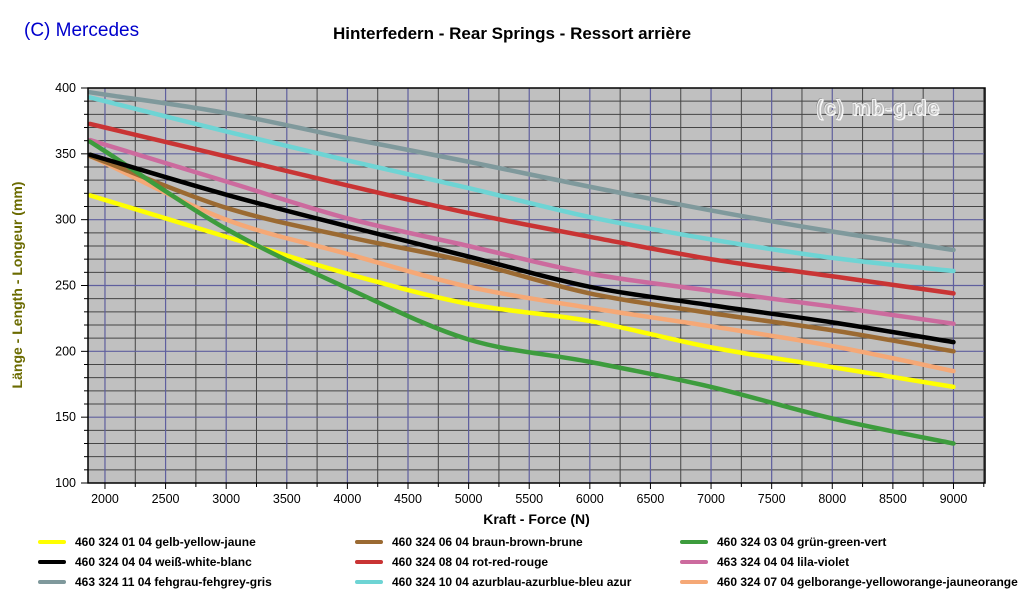  What do you see at coordinates (487, 542) in the screenshot?
I see `legend-label: 460 324 06 04 braun-brown-brune` at bounding box center [487, 542].